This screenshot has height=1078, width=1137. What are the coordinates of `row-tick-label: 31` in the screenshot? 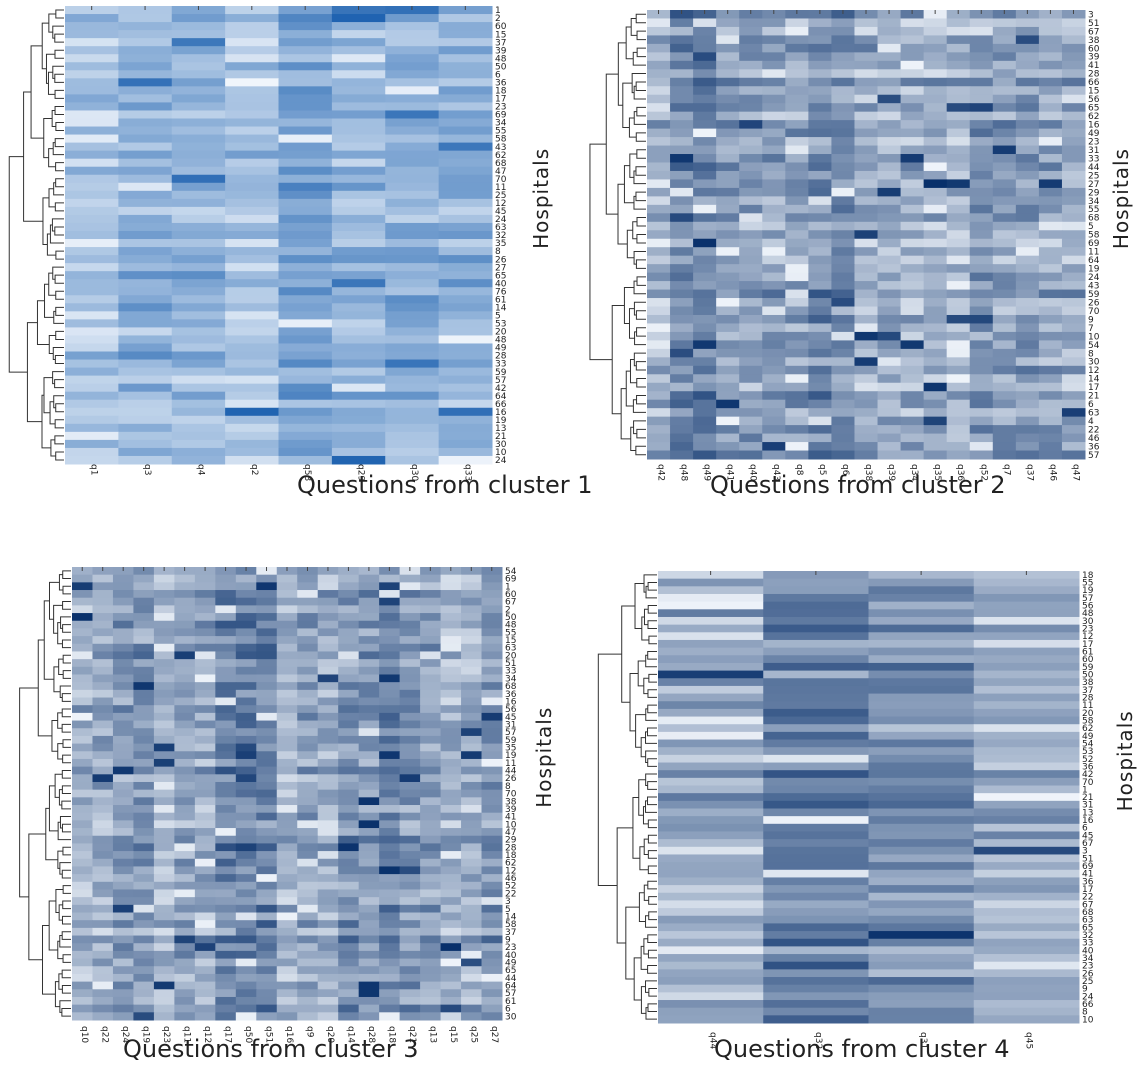 It's located at (1093, 151).